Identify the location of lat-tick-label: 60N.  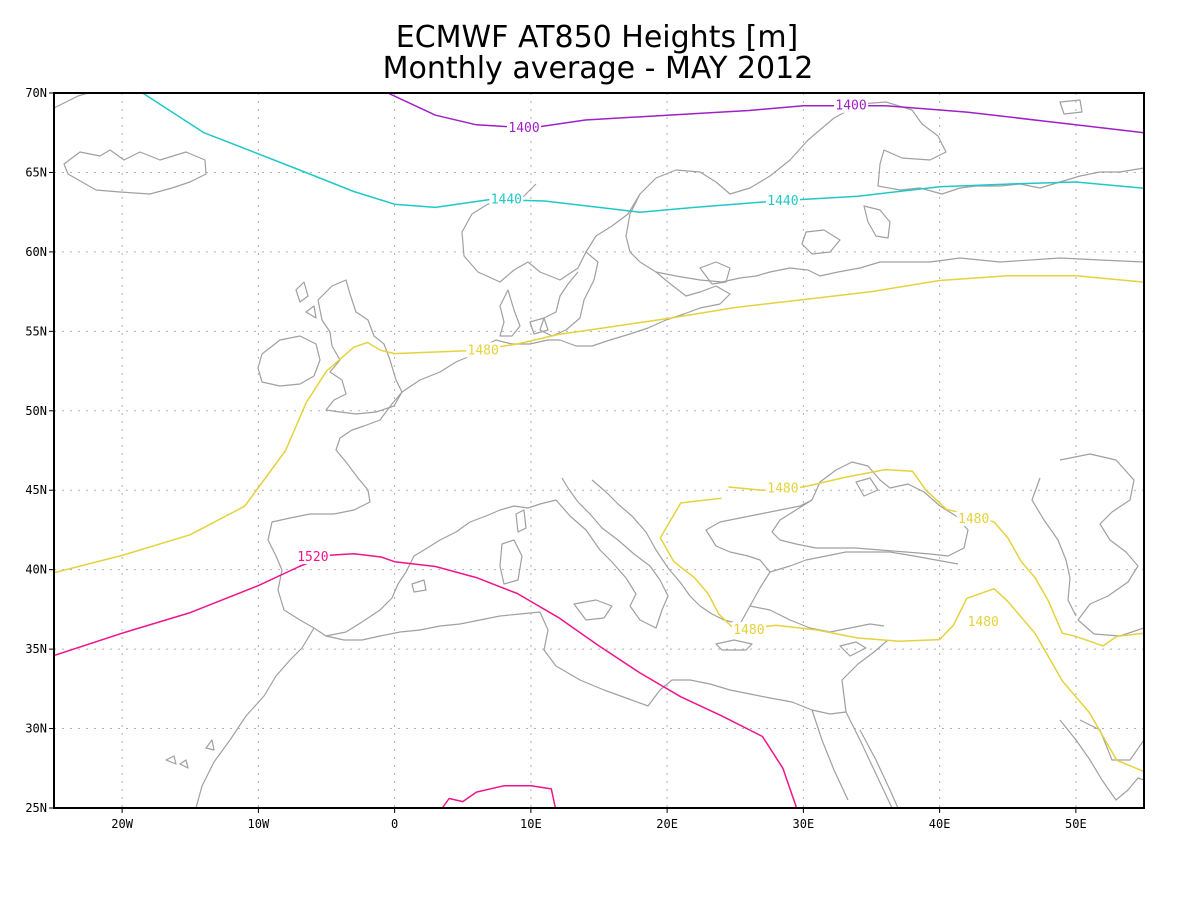
(36, 252).